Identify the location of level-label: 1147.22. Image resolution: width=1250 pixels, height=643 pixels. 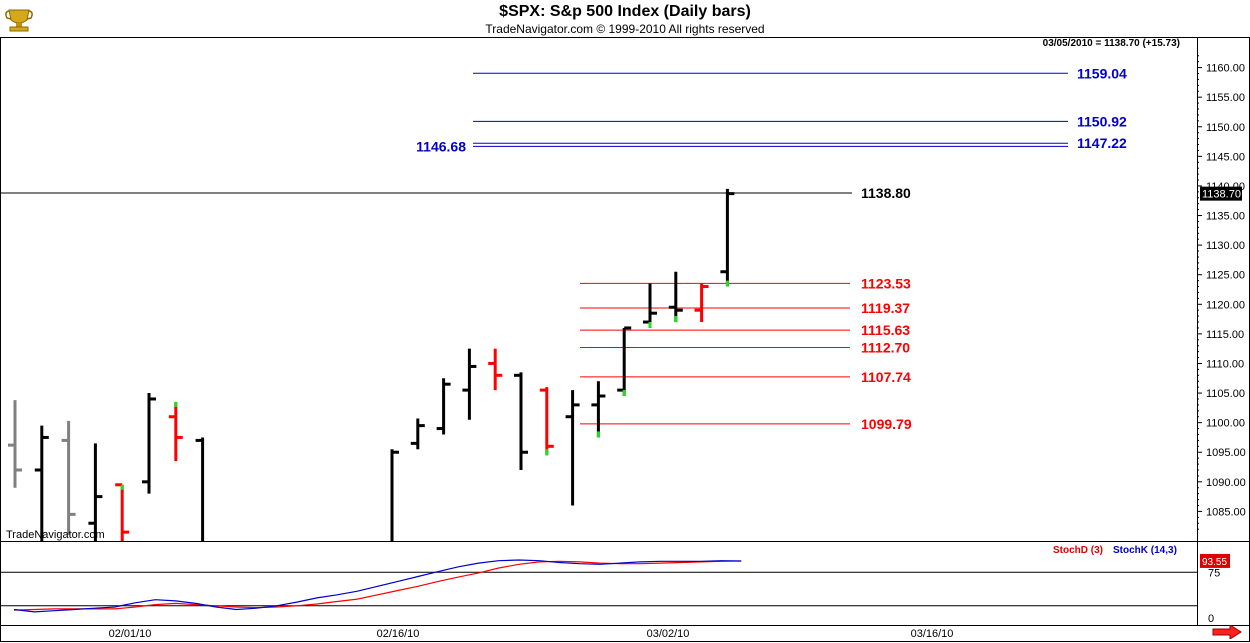
(1102, 143).